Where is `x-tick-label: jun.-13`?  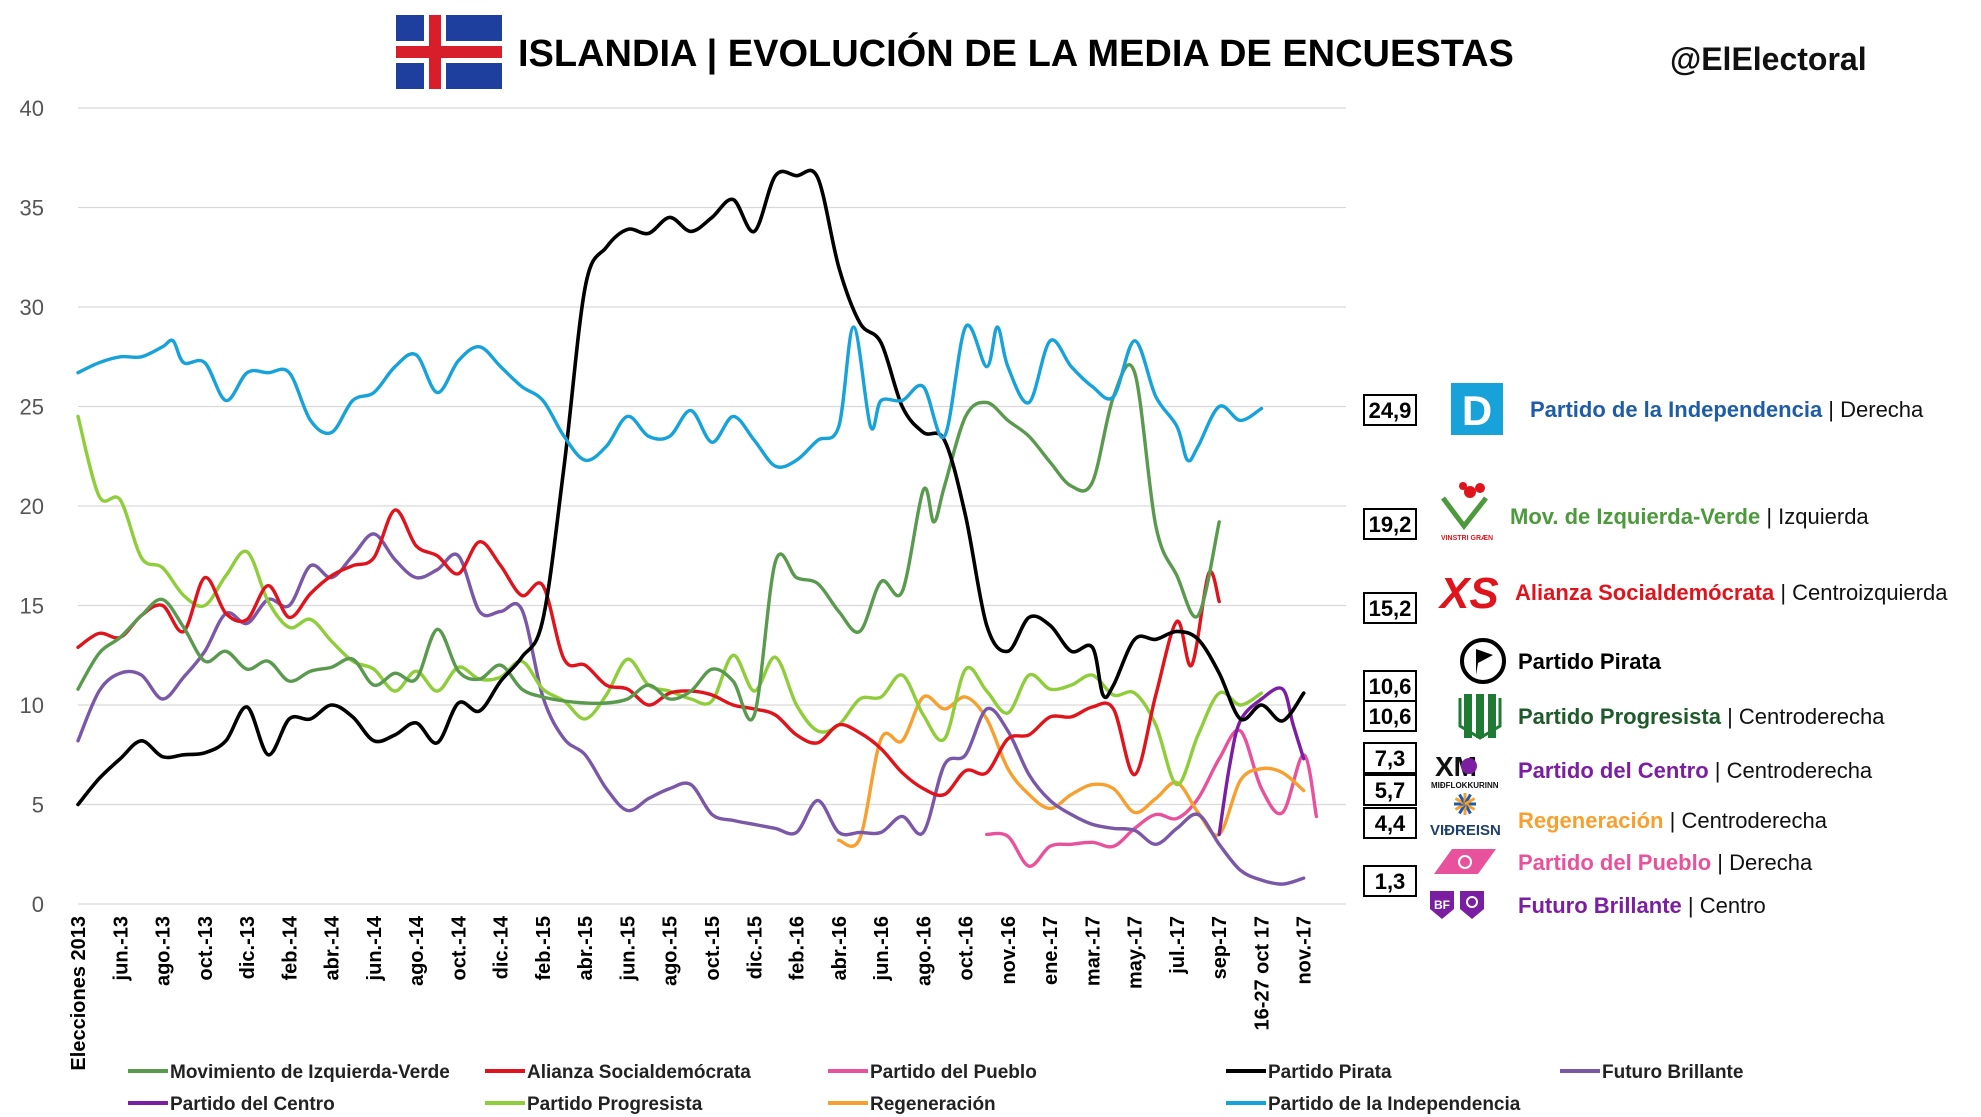
x-tick-label: jun.-13 is located at coordinates (121, 948).